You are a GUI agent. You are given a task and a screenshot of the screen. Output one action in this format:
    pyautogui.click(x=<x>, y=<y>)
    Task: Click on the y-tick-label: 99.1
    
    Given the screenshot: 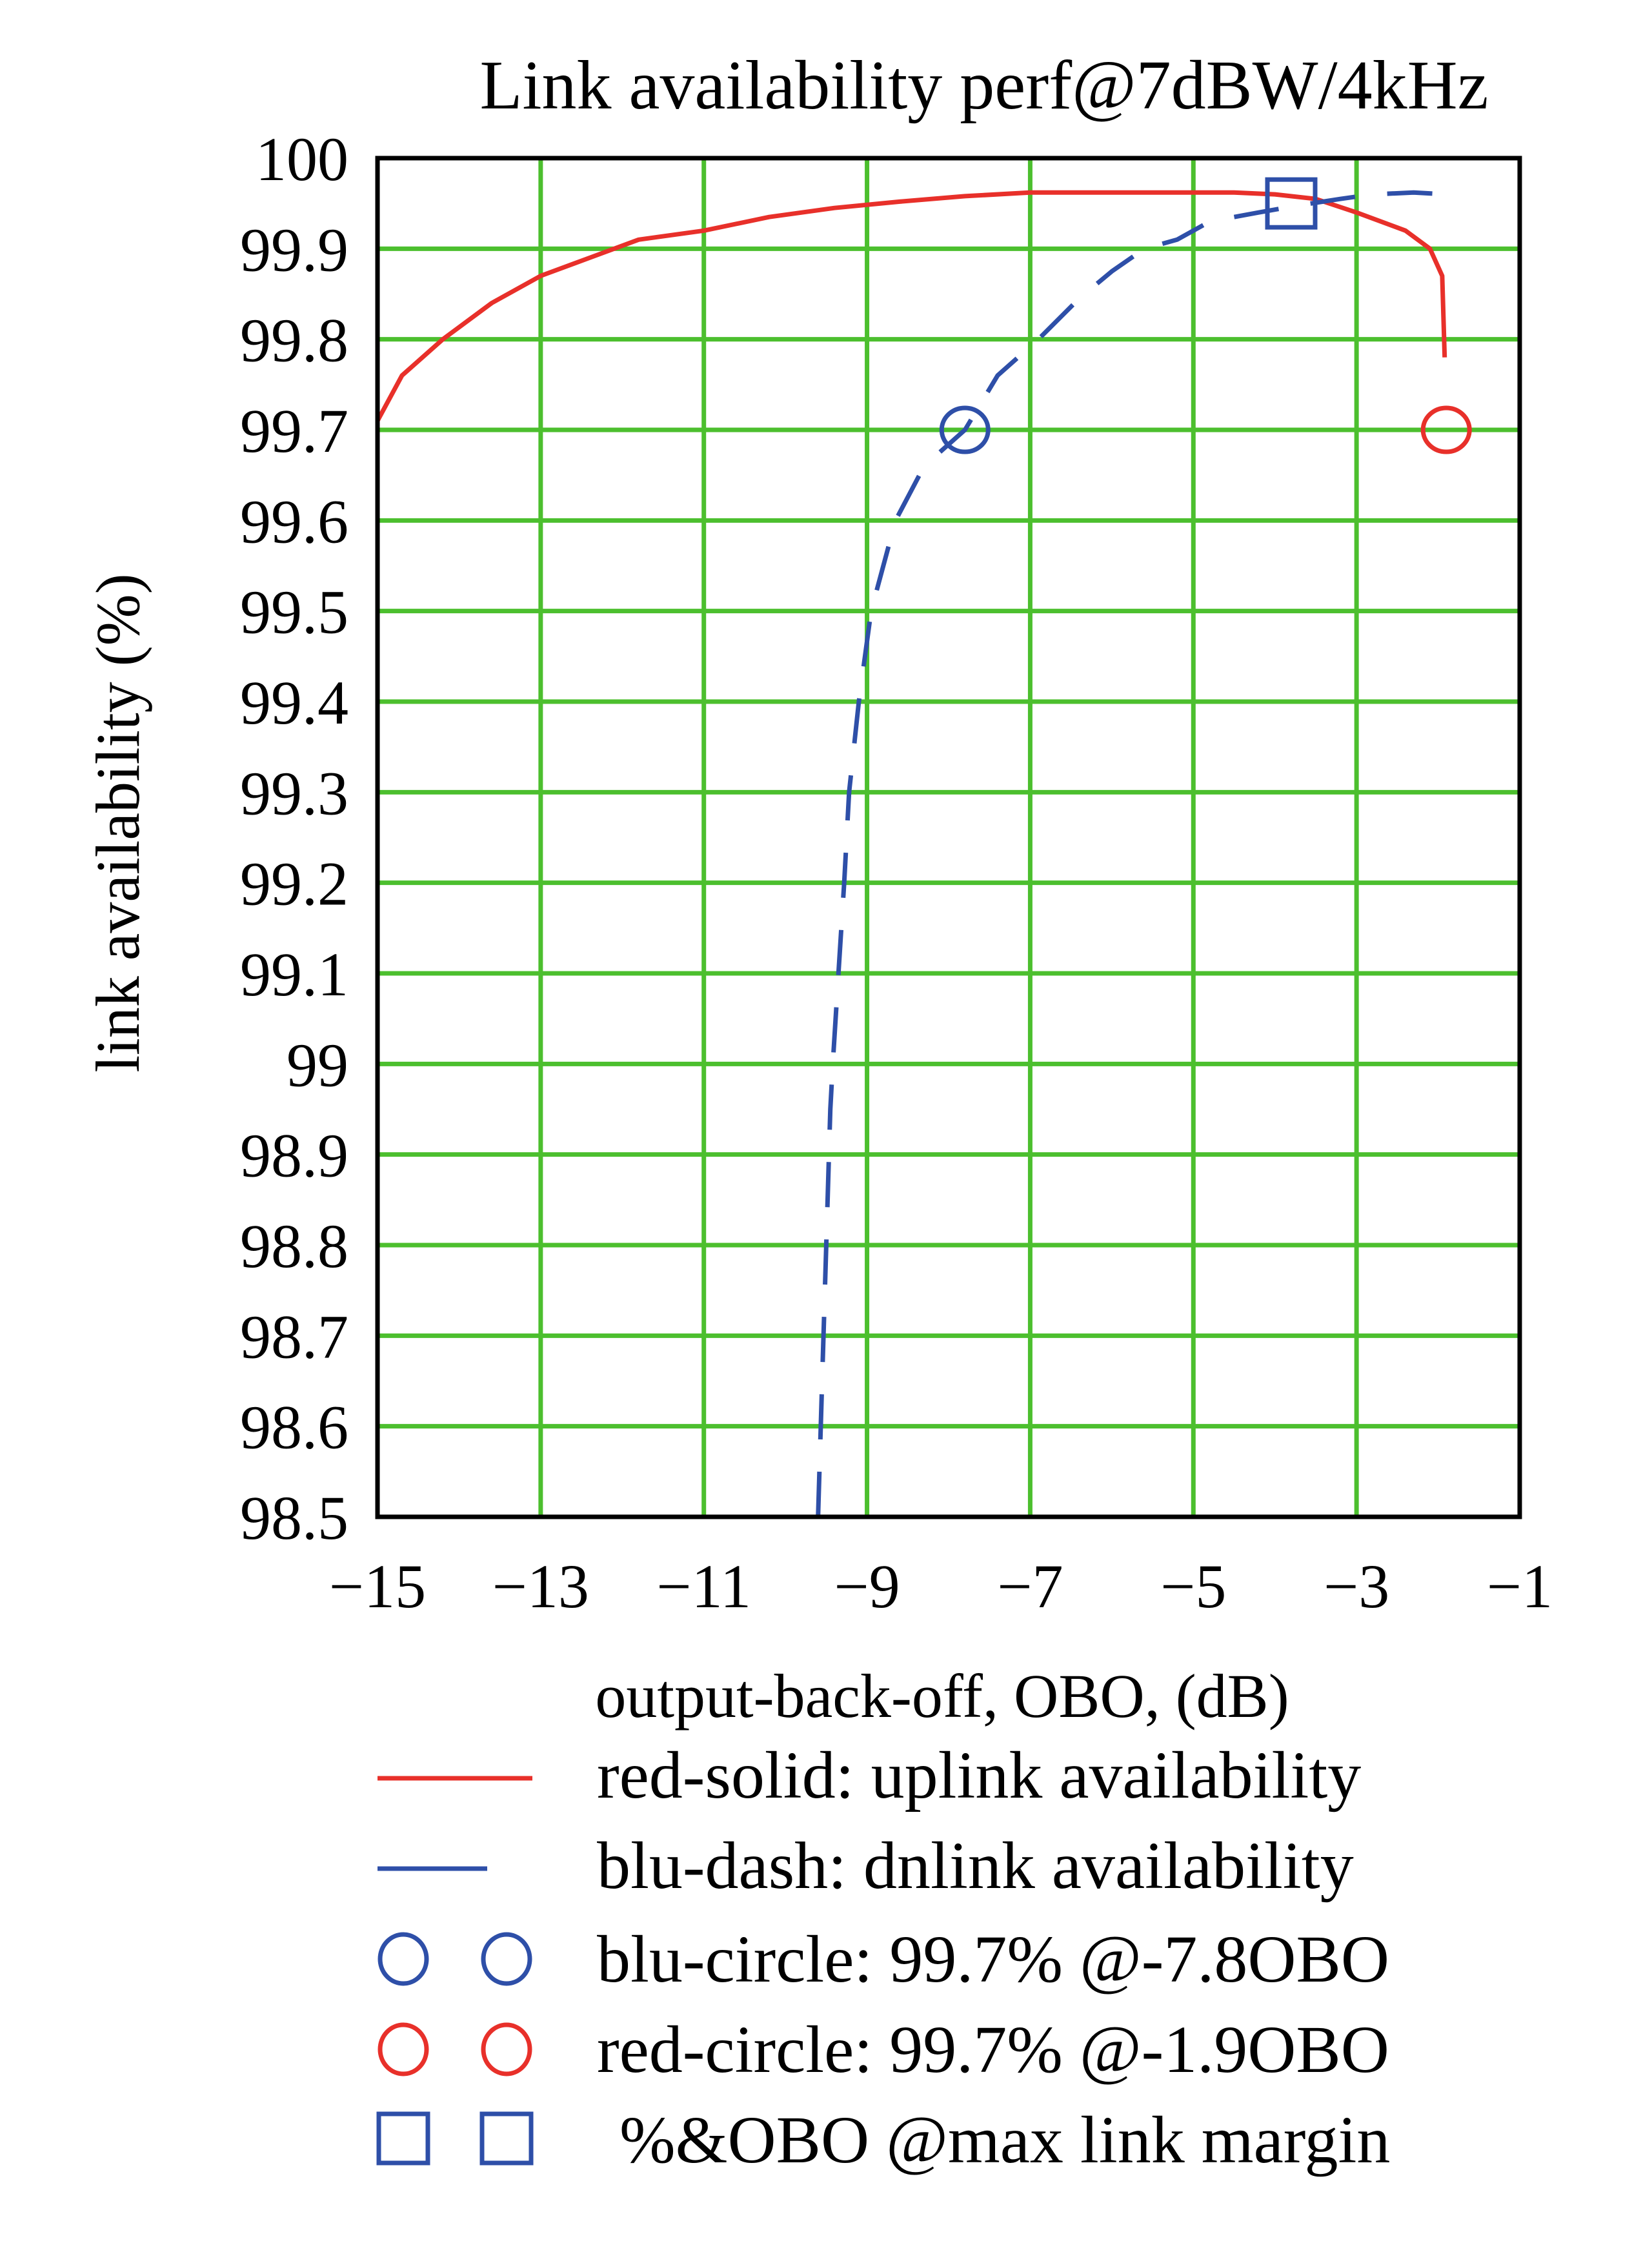 What is the action you would take?
    pyautogui.click(x=294, y=974)
    